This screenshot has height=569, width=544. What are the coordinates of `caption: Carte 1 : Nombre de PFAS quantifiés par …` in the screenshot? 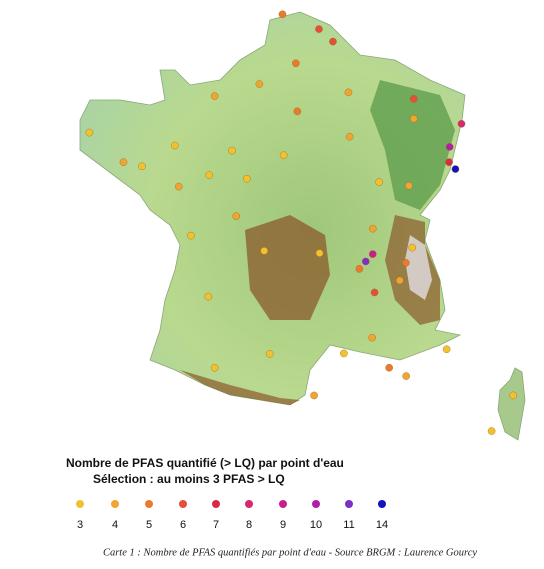 It's located at (290, 552).